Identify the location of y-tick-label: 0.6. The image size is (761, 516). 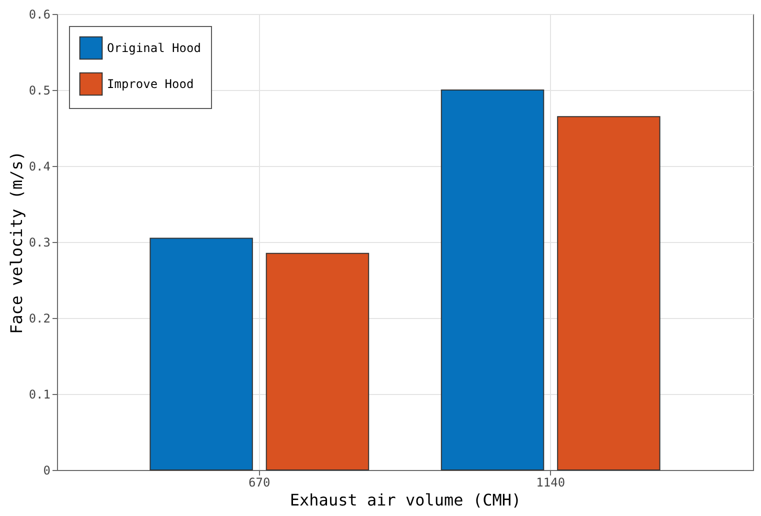
(39, 15).